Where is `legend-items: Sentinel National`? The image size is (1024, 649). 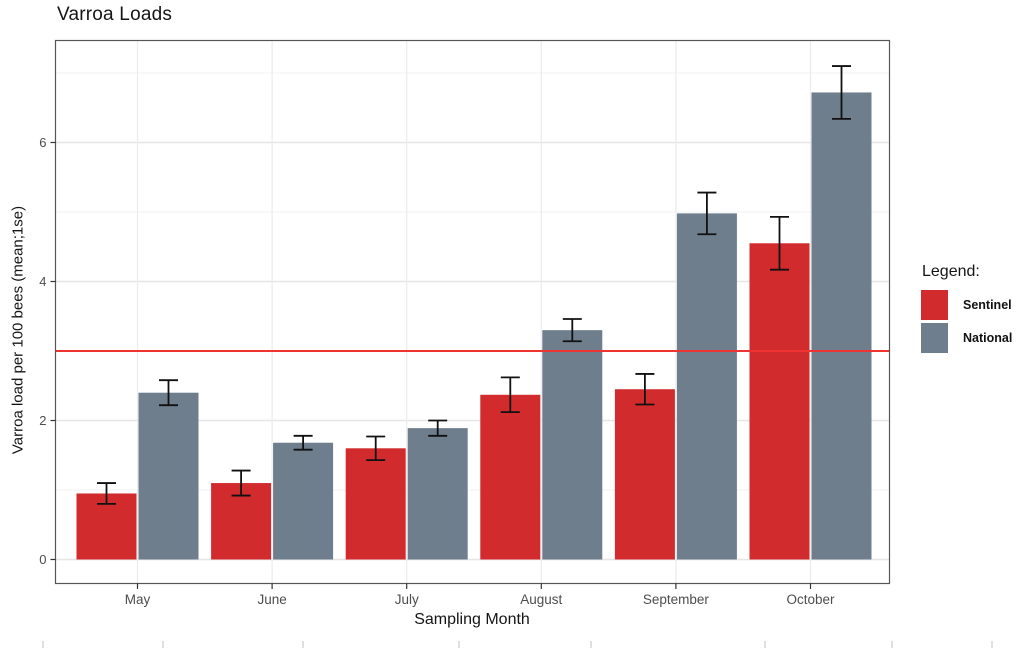
legend-items: Sentinel National is located at coordinates (966, 321).